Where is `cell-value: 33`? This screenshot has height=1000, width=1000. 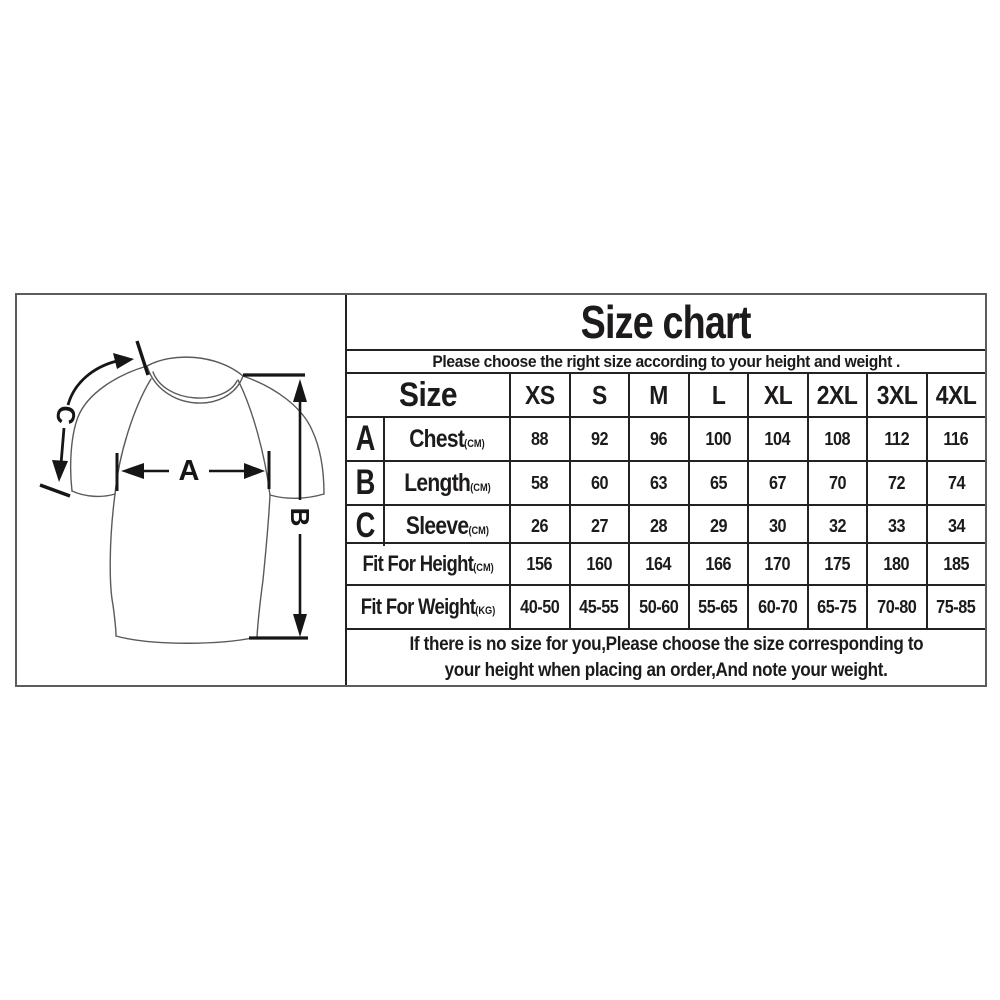
cell-value: 33 is located at coordinates (896, 526).